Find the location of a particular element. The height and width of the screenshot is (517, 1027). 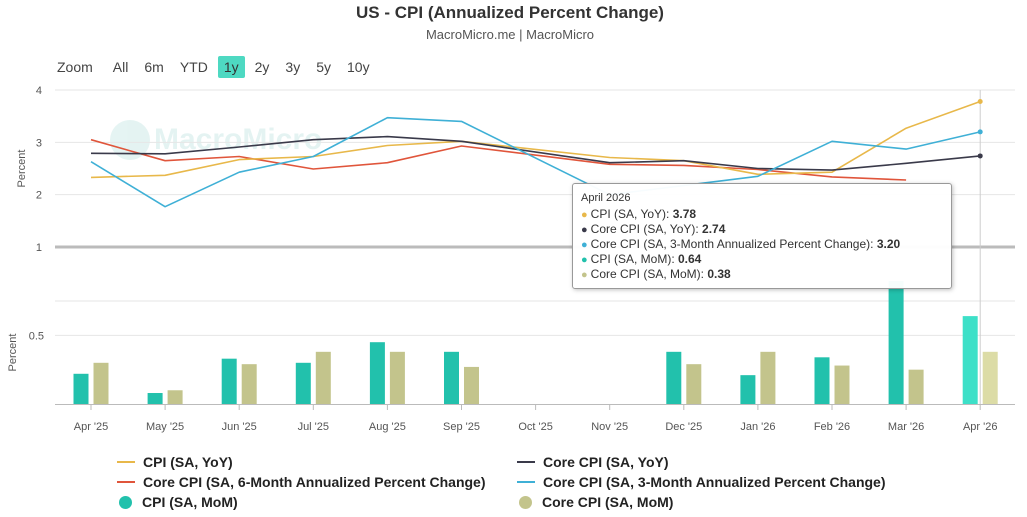

tooltip-value: 3.20 is located at coordinates (888, 244).